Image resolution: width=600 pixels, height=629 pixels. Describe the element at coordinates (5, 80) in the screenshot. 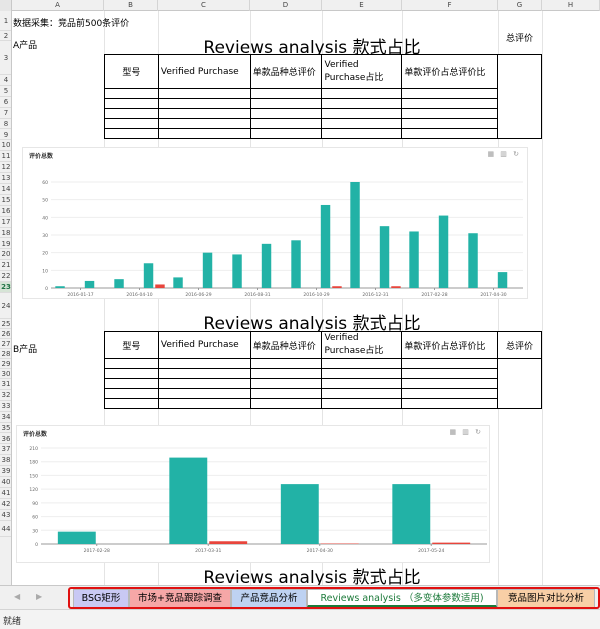

I see `row-header-4: 4` at that location.